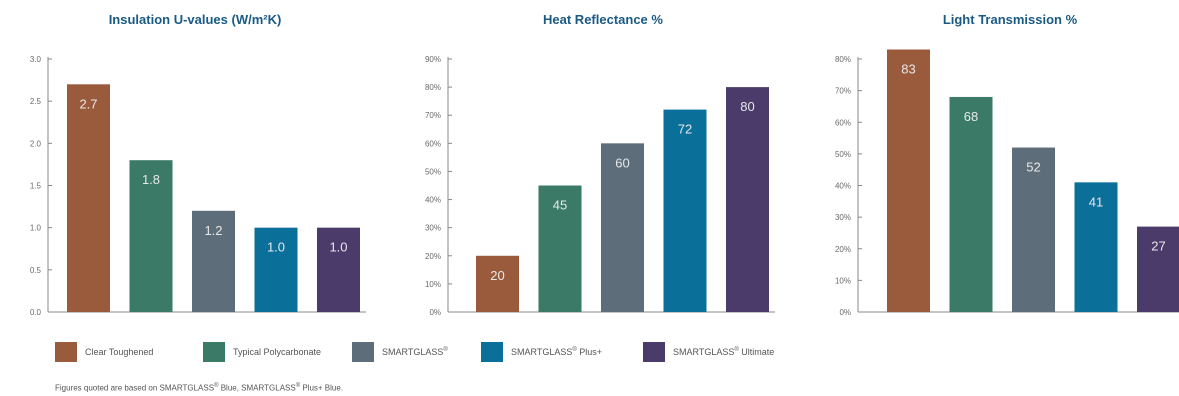 Image resolution: width=1179 pixels, height=396 pixels. Describe the element at coordinates (36, 101) in the screenshot. I see `chart-1-ytick-label: 2.5` at that location.